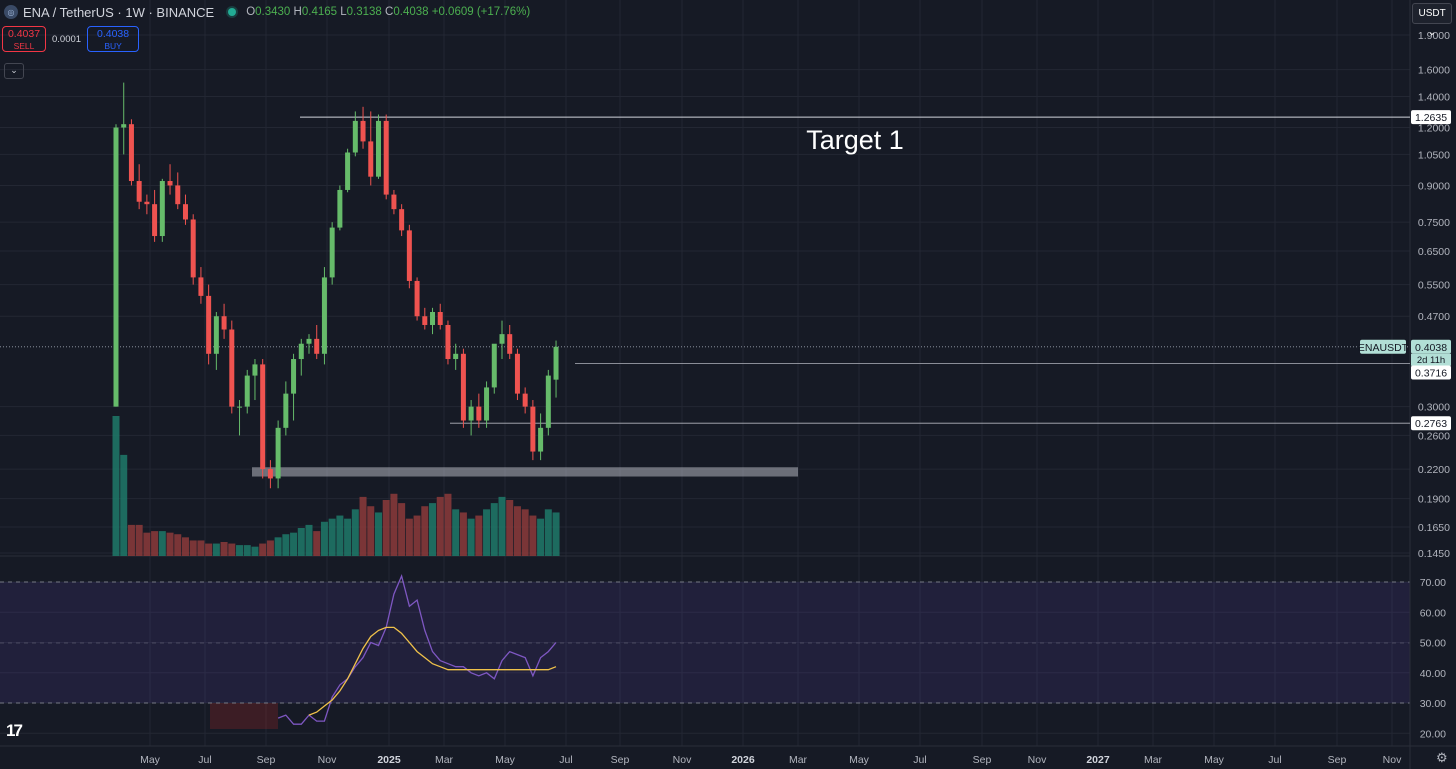  What do you see at coordinates (113, 39) in the screenshot?
I see `buy-button: 0.4038 BUY` at bounding box center [113, 39].